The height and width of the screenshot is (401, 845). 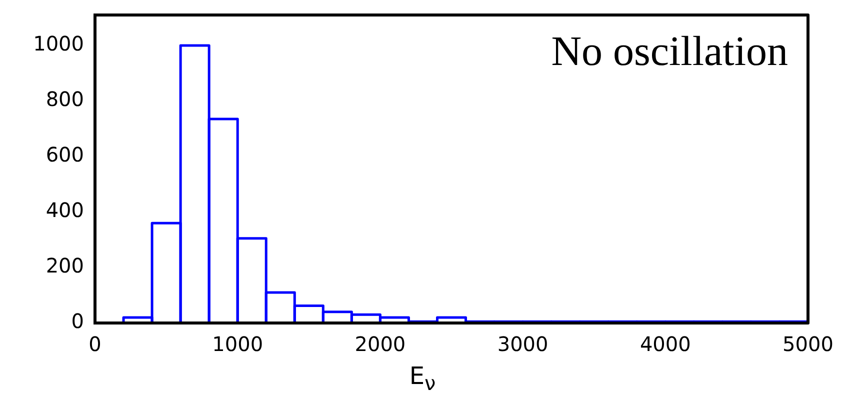 What do you see at coordinates (77, 321) in the screenshot?
I see `y-tick-label: 0` at bounding box center [77, 321].